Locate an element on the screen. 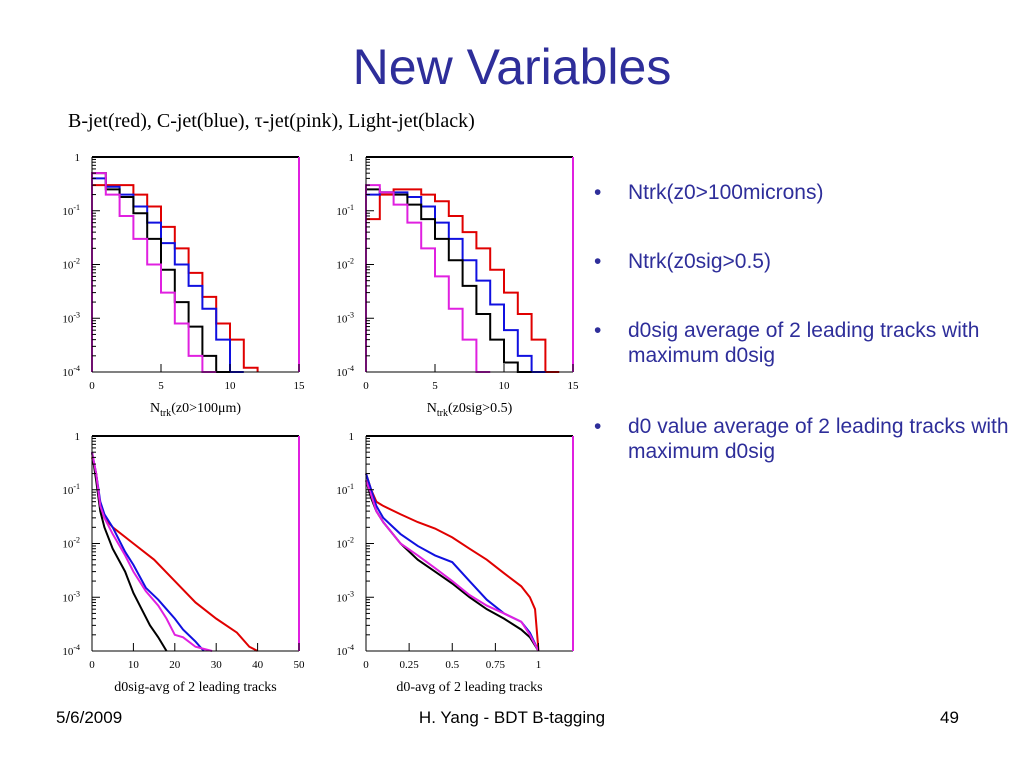 Image resolution: width=1024 pixels, height=768 pixels. plot-1: 1 10⁻¹ 10⁻² 10⁻³ 10⁻⁴ 0 5 10 15 Ntrk(z0>100μm) is located at coordinates (183, 285).